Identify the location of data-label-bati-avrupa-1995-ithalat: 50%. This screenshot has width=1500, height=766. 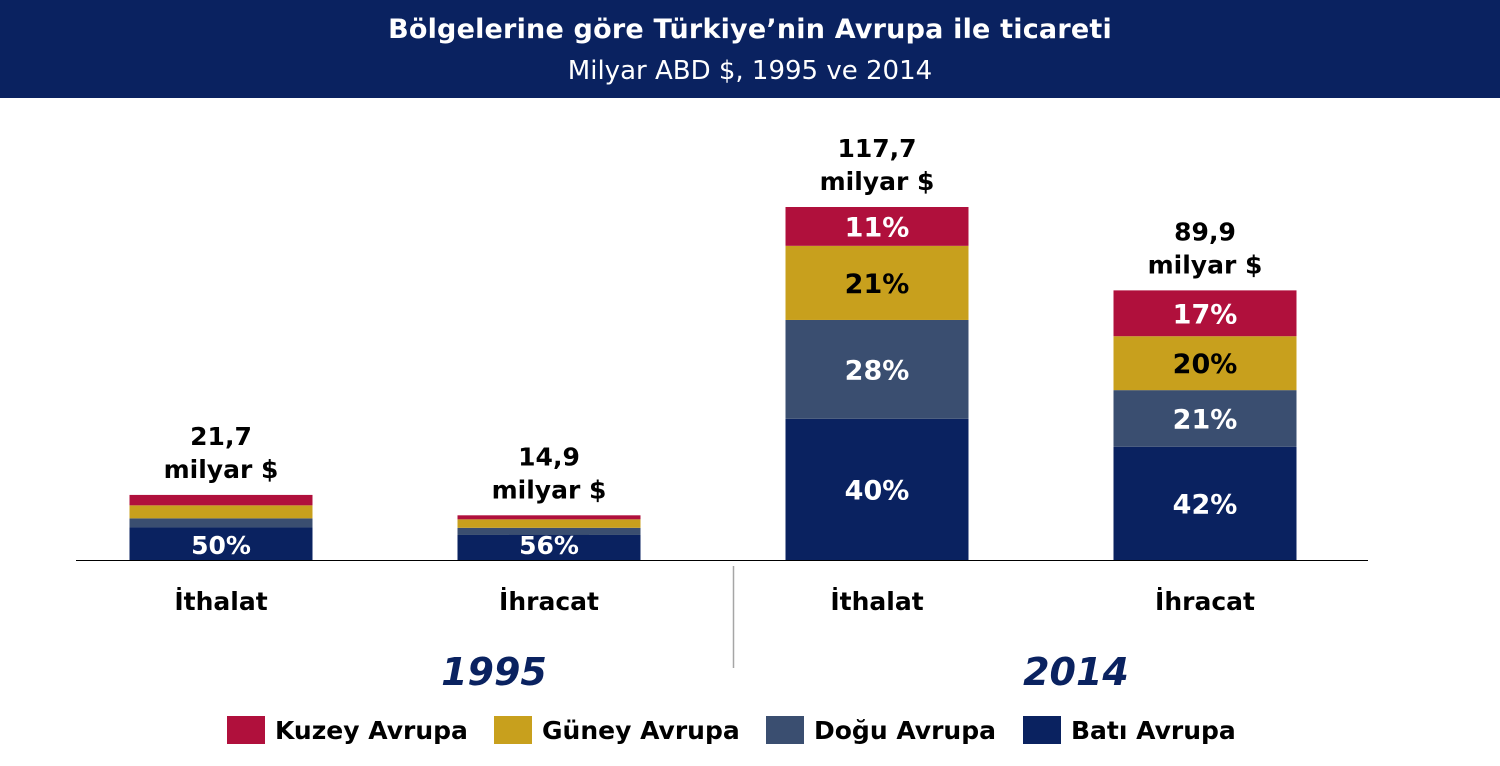
(221, 545).